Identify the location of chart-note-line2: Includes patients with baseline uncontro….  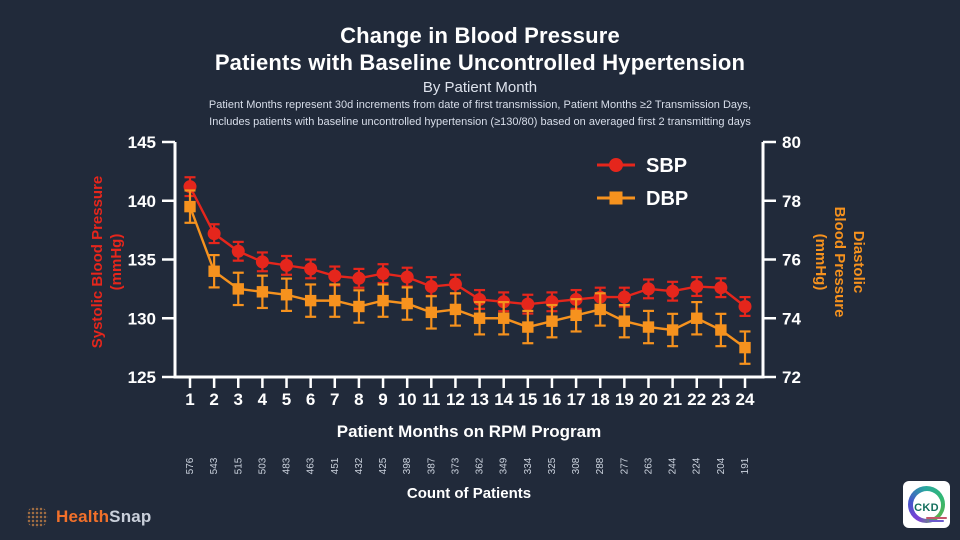
(480, 122).